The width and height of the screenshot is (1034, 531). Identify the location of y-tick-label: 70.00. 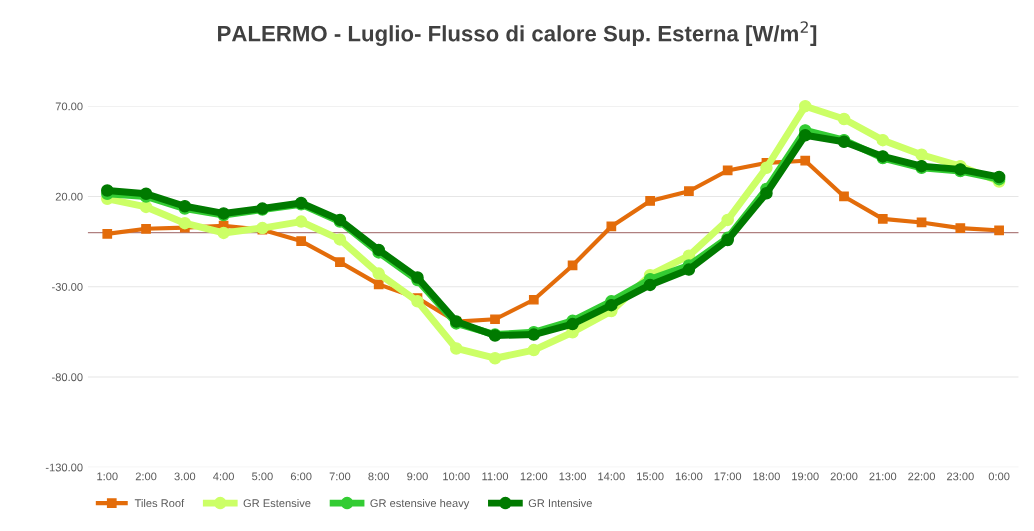
(69, 106).